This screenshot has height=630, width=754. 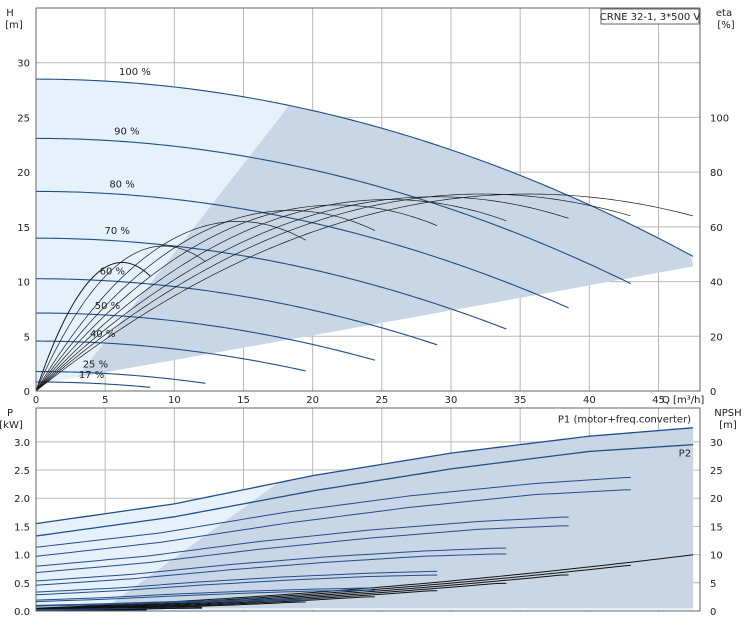 I want to click on speed-label-0: 100 %, so click(x=135, y=72).